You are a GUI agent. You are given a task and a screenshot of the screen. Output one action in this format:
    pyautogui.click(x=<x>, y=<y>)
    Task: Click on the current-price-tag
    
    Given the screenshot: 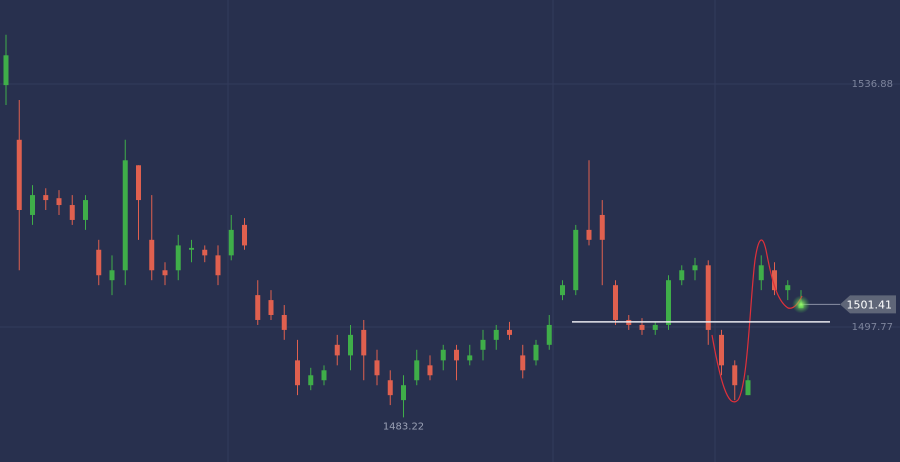 What is the action you would take?
    pyautogui.click(x=868, y=304)
    